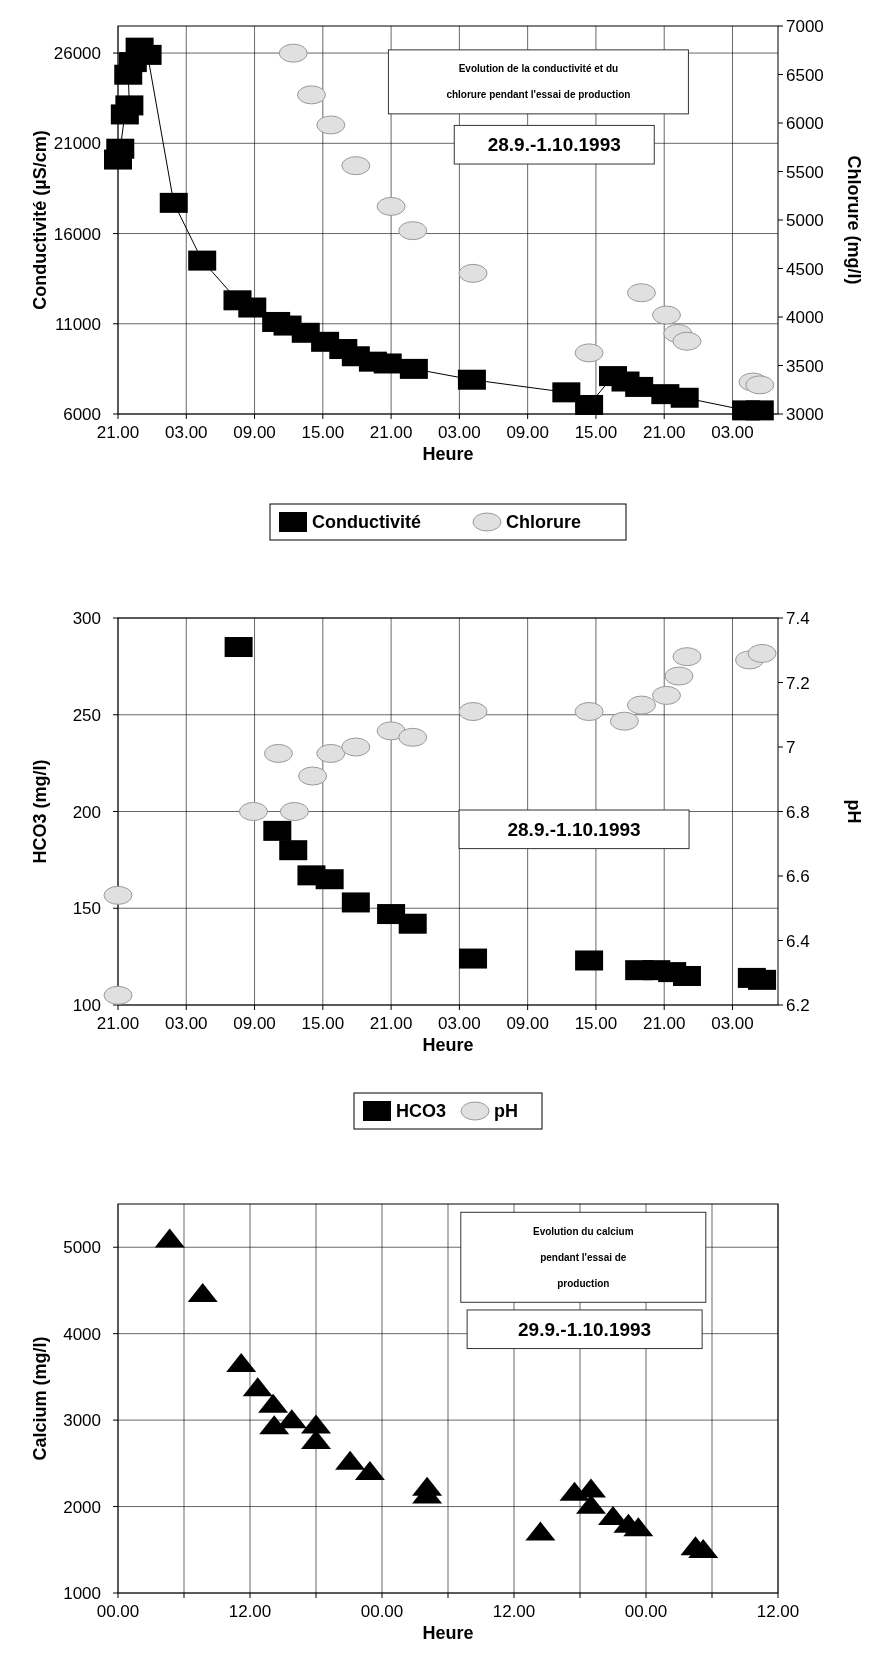 The height and width of the screenshot is (1662, 876). What do you see at coordinates (805, 220) in the screenshot?
I see `y2-tick-label: 5000` at bounding box center [805, 220].